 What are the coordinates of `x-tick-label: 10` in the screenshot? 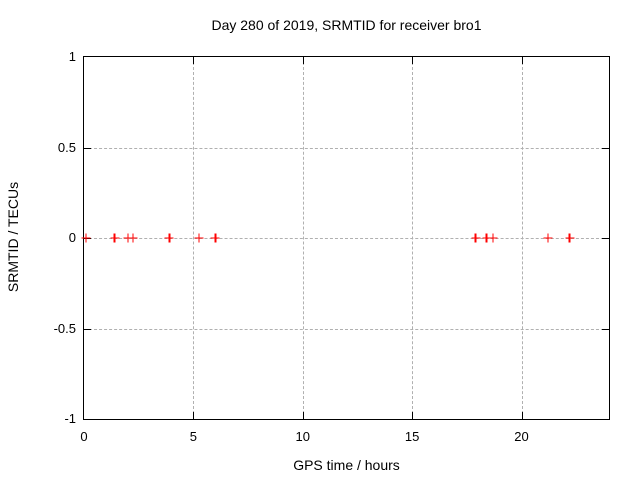 It's located at (302, 436).